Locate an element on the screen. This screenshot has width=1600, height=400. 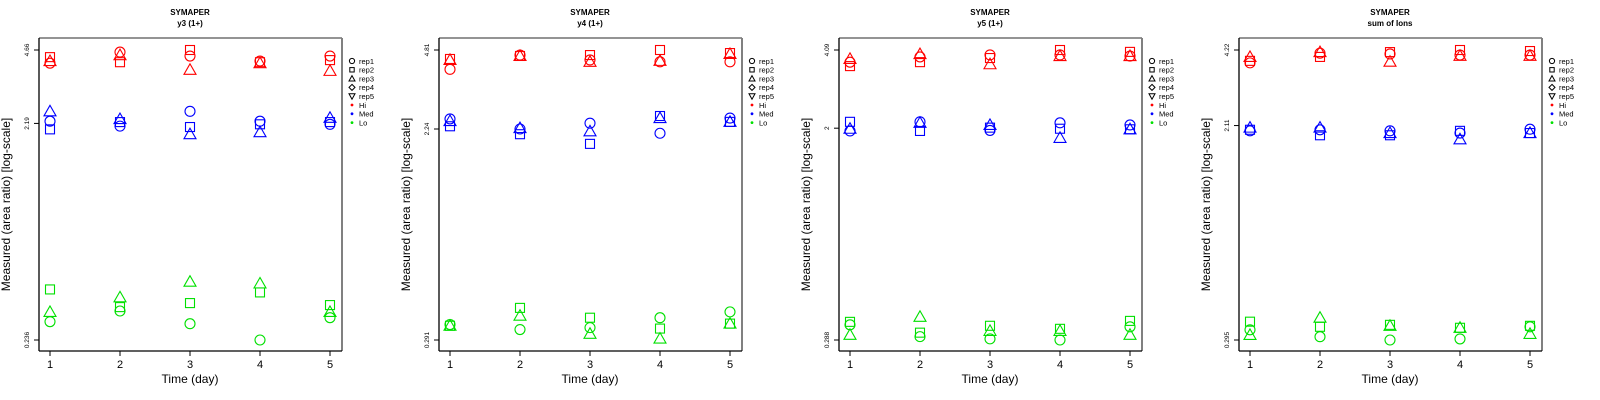
y-tick-label: 0.236 is located at coordinates (27, 339).